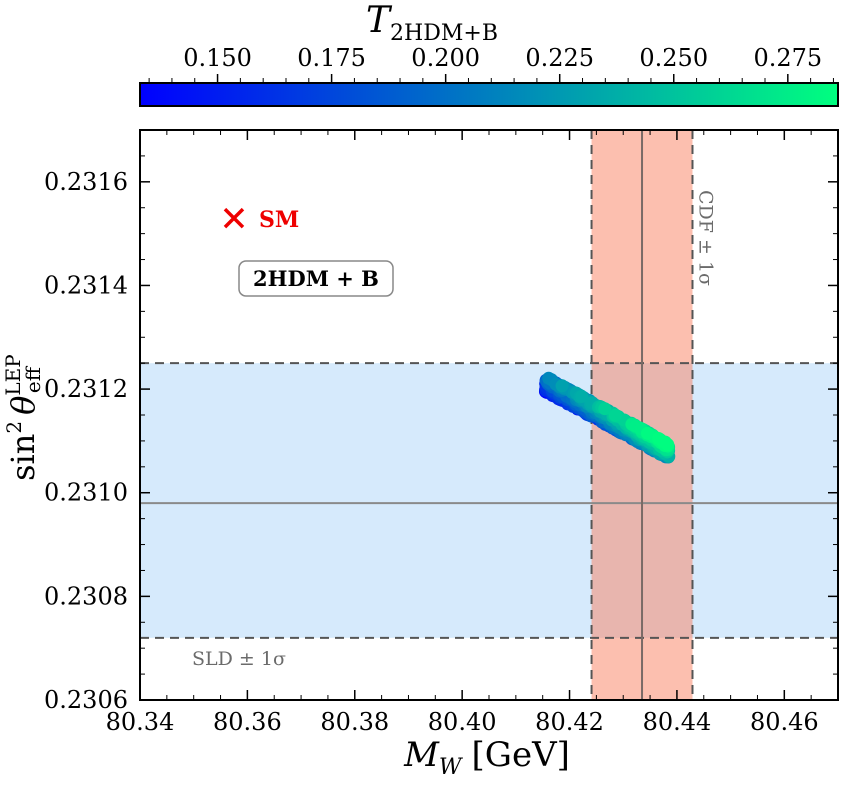 The height and width of the screenshot is (786, 847). Describe the element at coordinates (673, 58) in the screenshot. I see `colorbar-tick-label: 0.250` at that location.